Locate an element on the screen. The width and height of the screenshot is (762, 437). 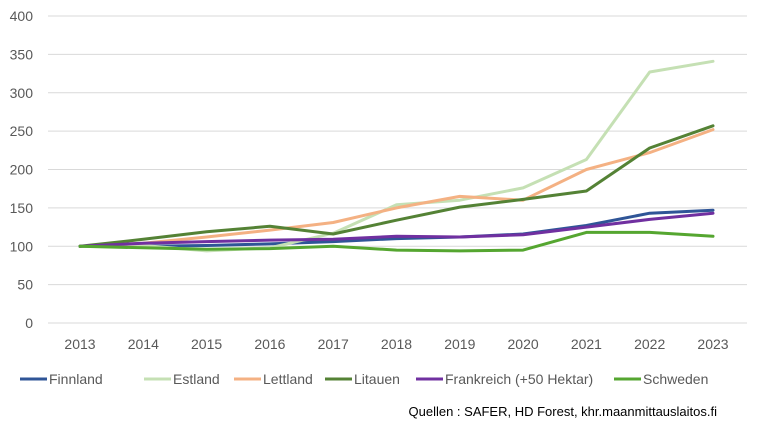
y-tick-label: 250 is located at coordinates (22, 131).